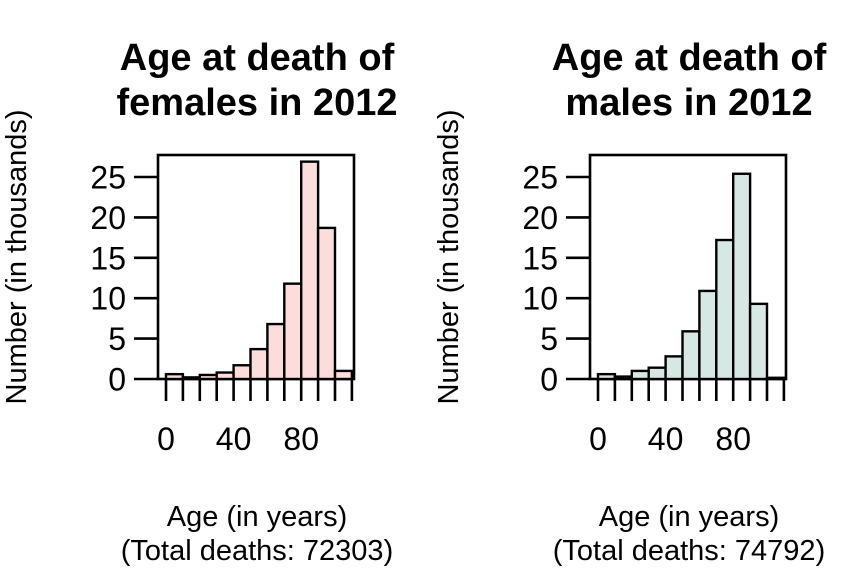  What do you see at coordinates (688, 103) in the screenshot?
I see `chart-title-line: males in 2012` at bounding box center [688, 103].